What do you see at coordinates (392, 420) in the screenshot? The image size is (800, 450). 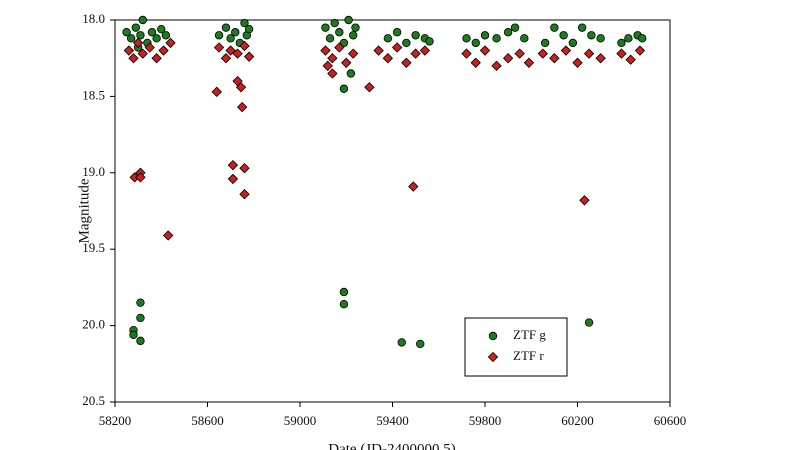 I see `x-tick-label: 59400` at bounding box center [392, 420].